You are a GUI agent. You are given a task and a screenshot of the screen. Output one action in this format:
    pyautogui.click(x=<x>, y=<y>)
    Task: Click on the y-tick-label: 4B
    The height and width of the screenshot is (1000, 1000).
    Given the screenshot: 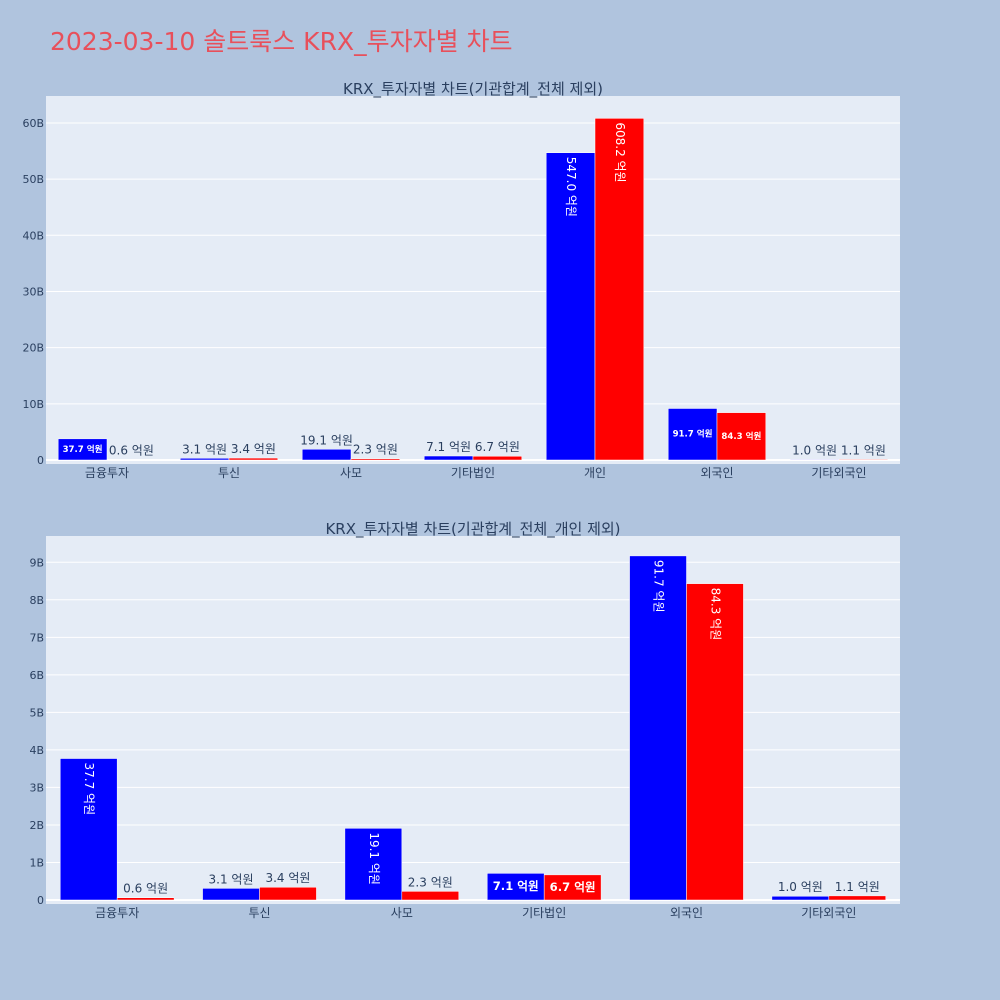 What is the action you would take?
    pyautogui.click(x=36, y=750)
    